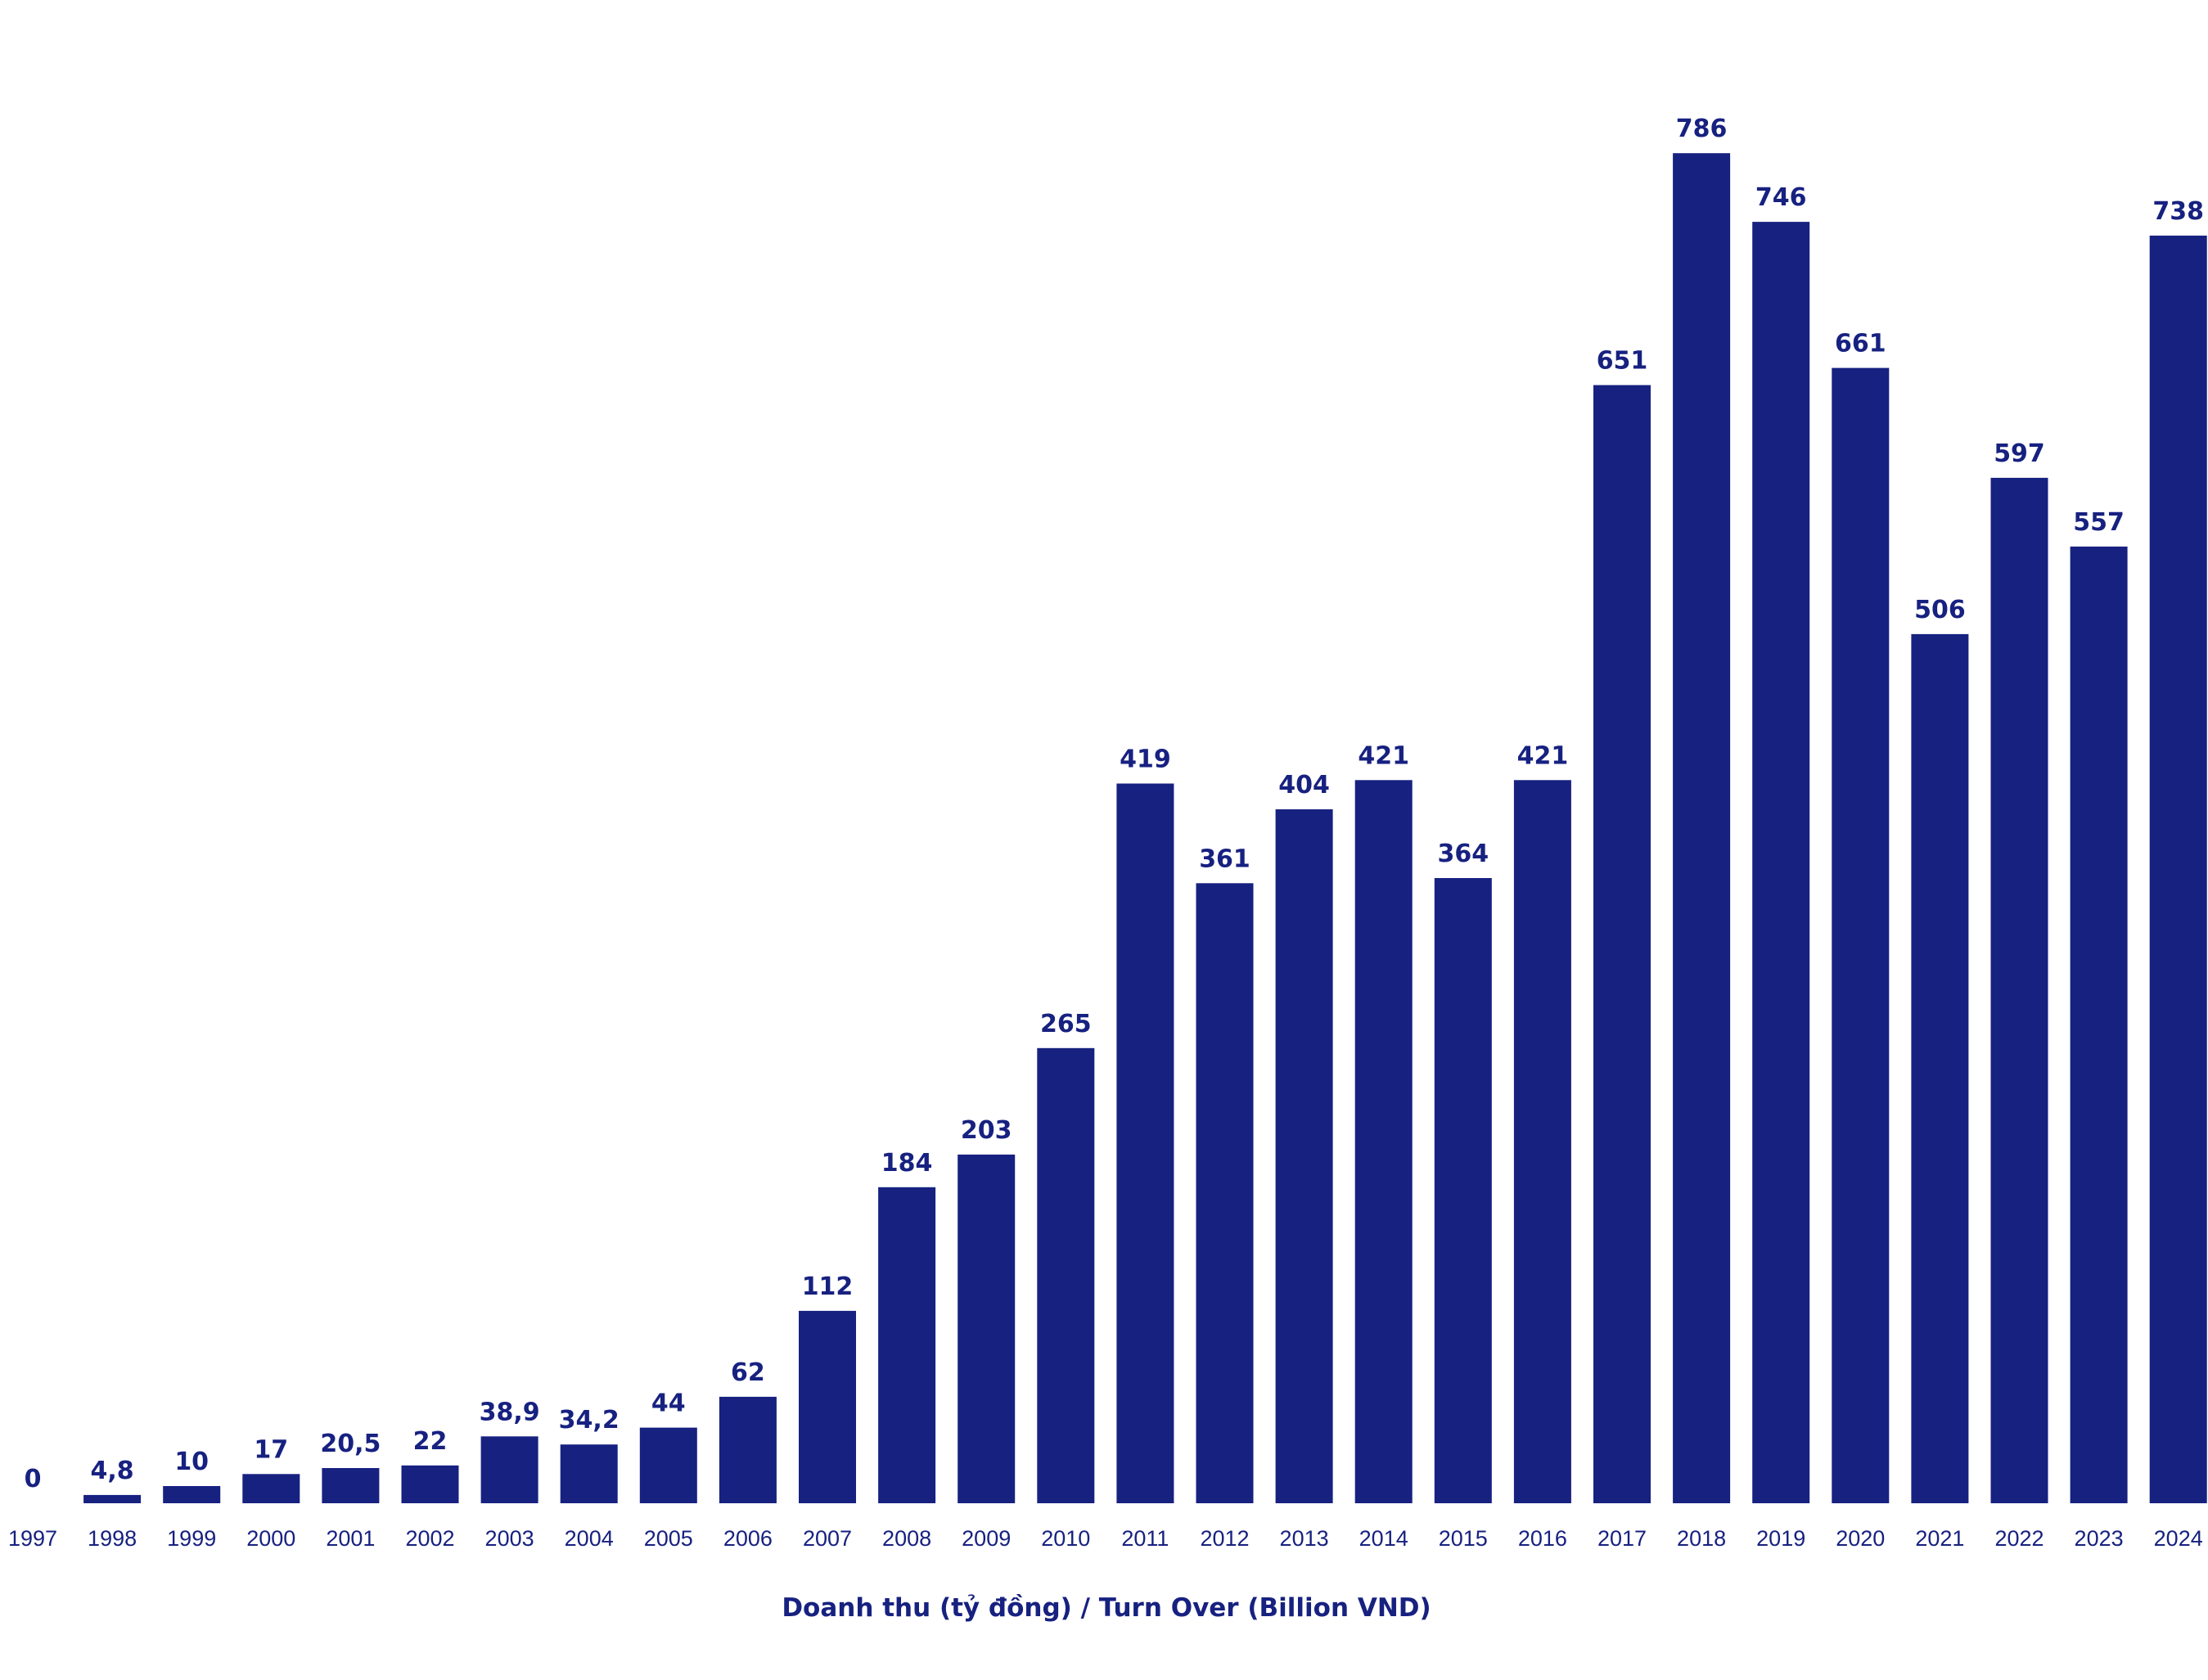 Image resolution: width=2208 pixels, height=1680 pixels. What do you see at coordinates (1781, 863) in the screenshot?
I see `bar-2019` at bounding box center [1781, 863].